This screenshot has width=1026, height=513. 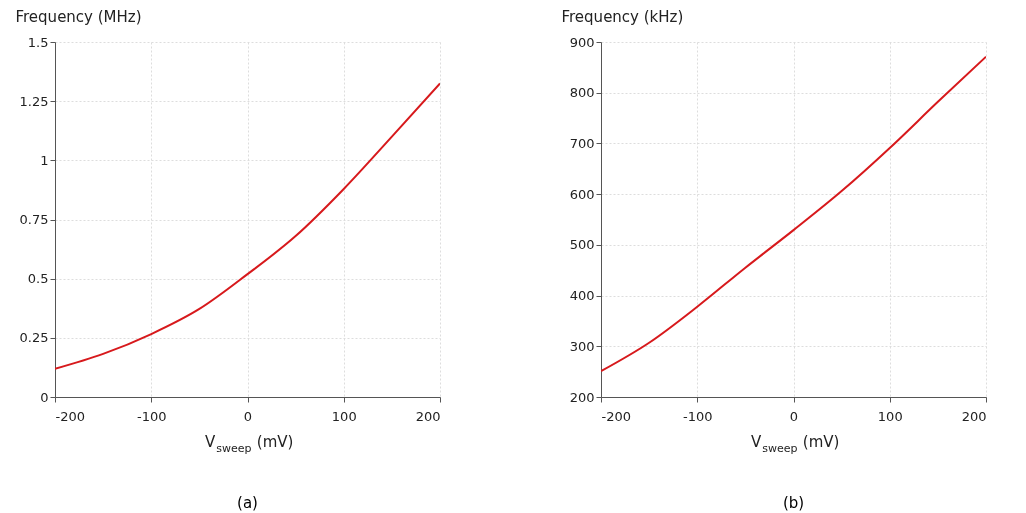 I want to click on y-tick-label: 700, so click(x=582, y=143).